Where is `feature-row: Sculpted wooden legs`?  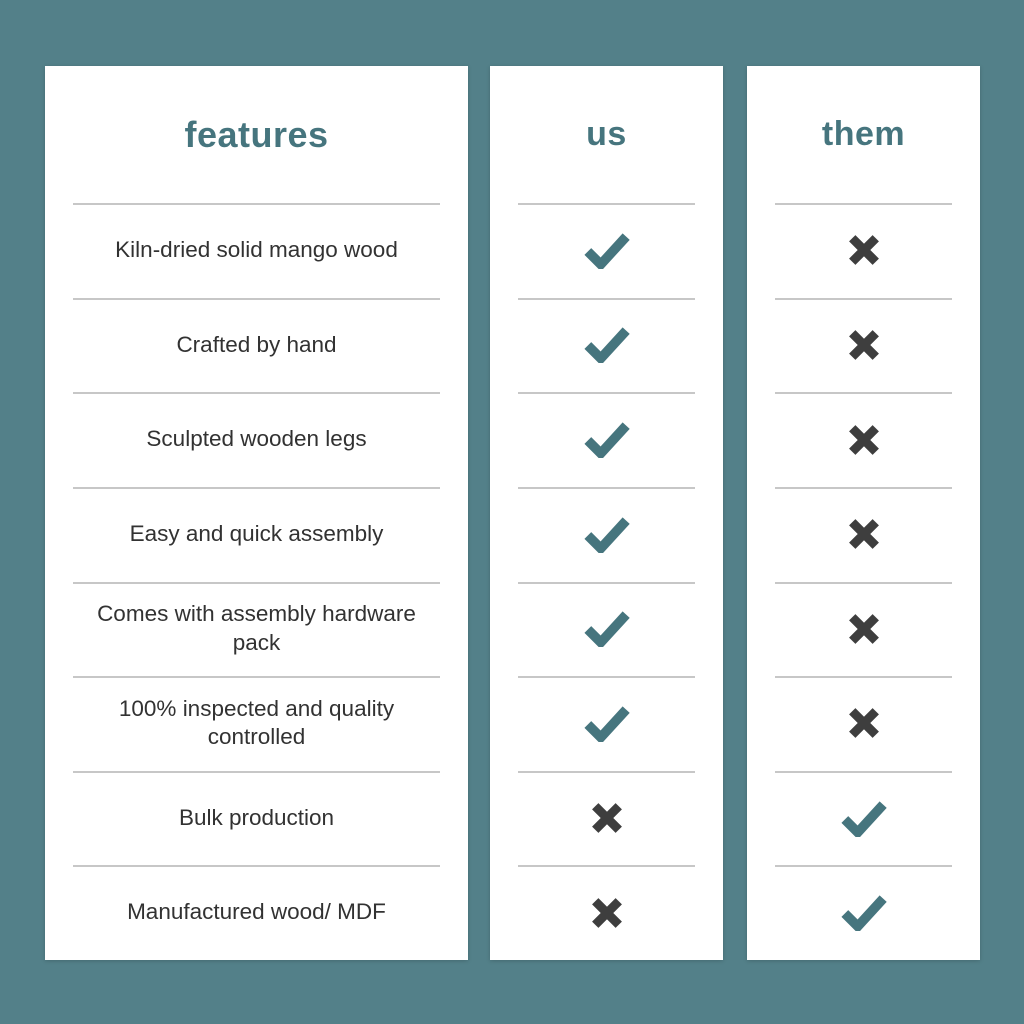
feature-row: Sculpted wooden legs is located at coordinates (256, 439).